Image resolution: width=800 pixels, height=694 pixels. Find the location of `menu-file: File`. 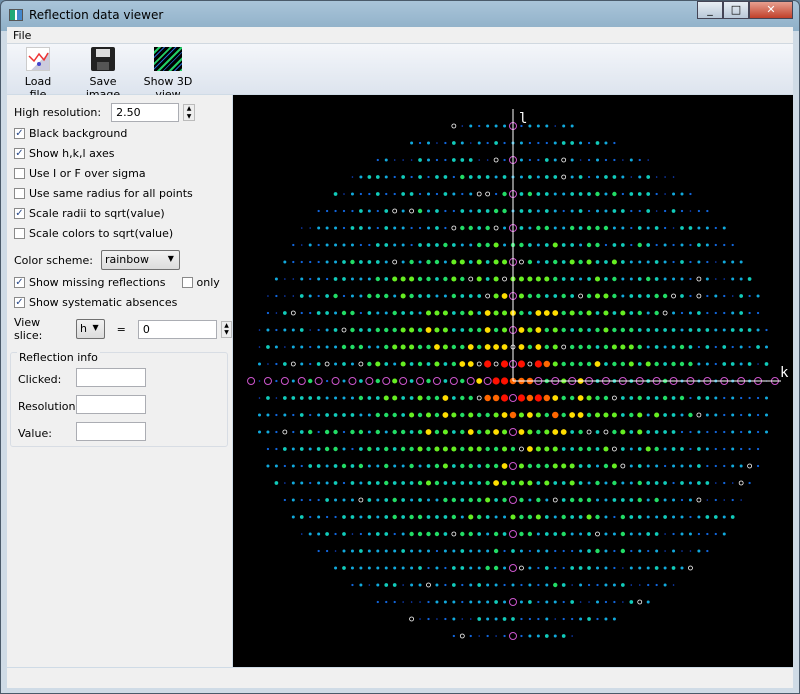

menu-file: File is located at coordinates (22, 35).